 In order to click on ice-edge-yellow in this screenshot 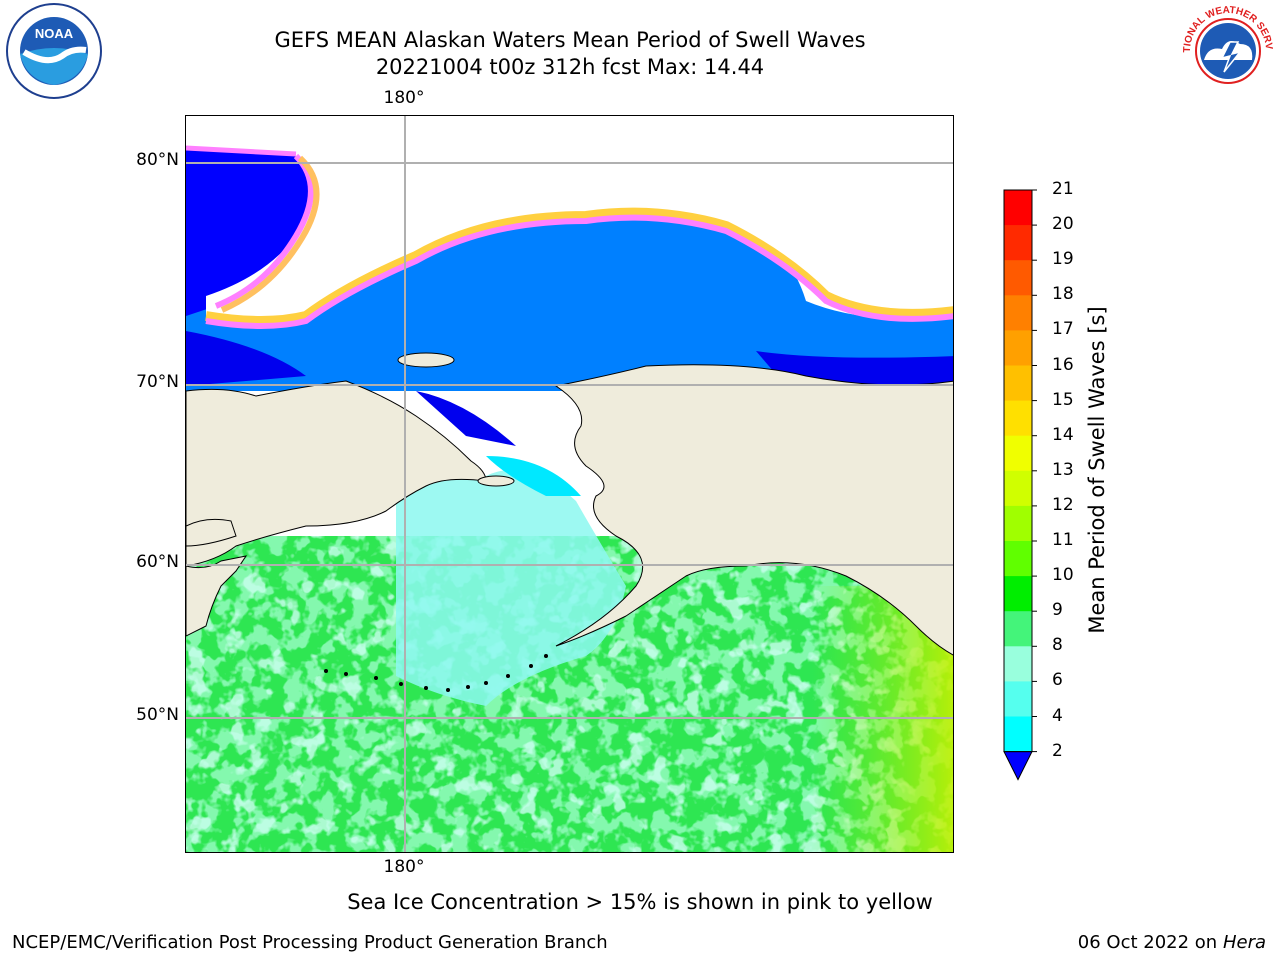, I will do `click(579, 266)`.